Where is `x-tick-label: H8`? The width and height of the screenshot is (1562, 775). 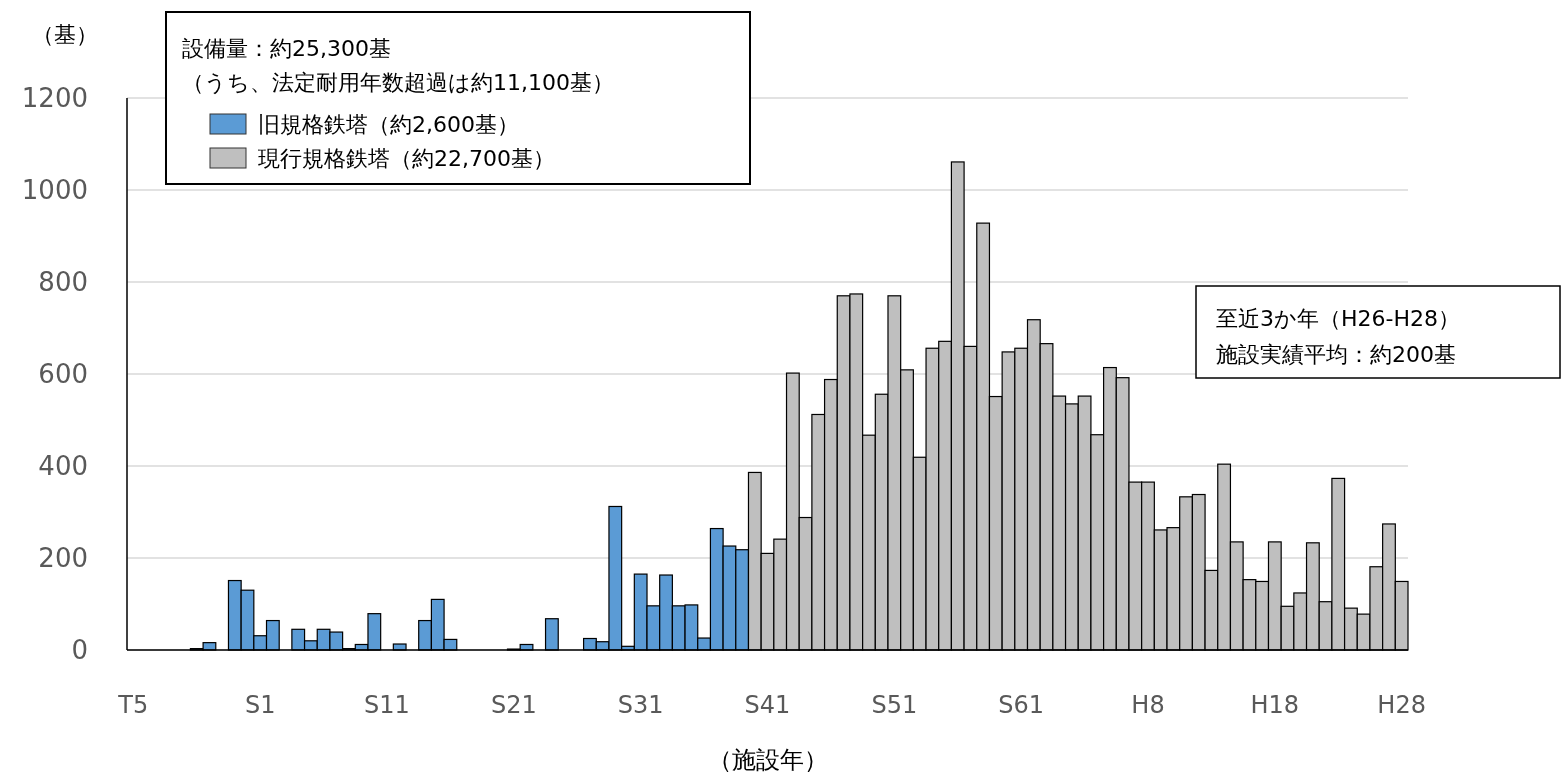
x-tick-label: H8 is located at coordinates (1148, 705).